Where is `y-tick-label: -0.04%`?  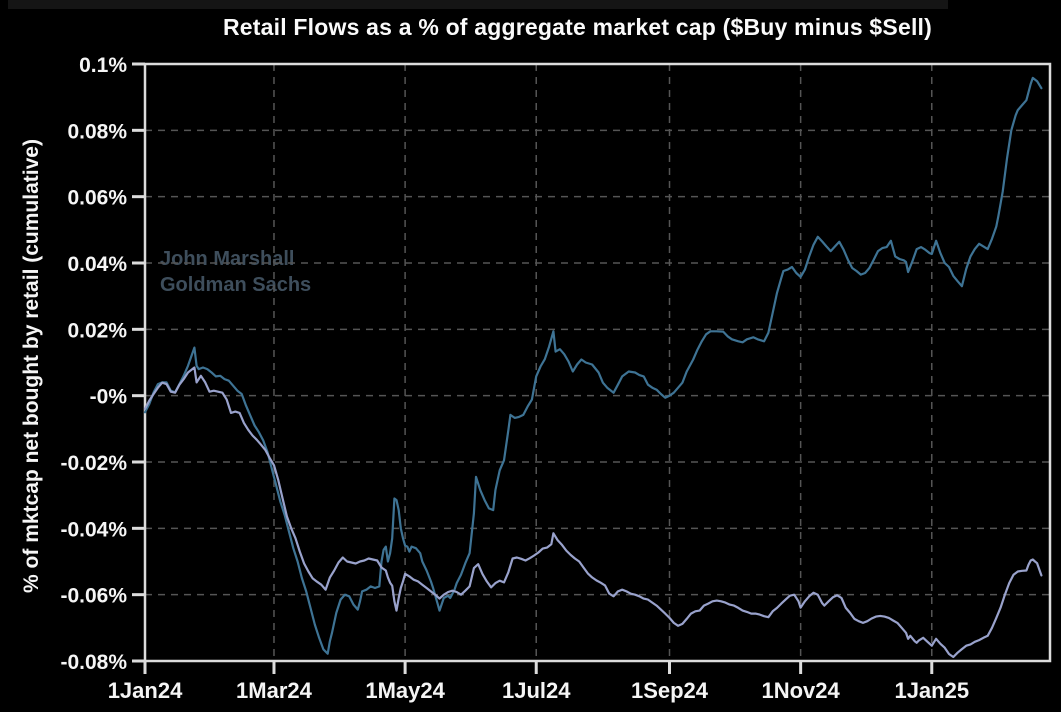
y-tick-label: -0.04% is located at coordinates (93, 529).